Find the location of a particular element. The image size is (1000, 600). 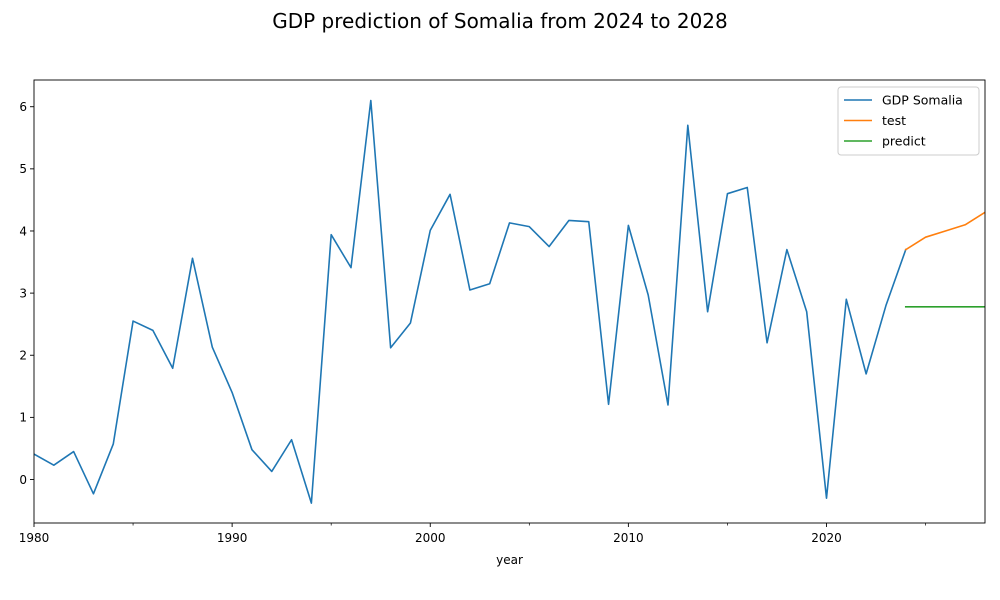

x-axis-label: year is located at coordinates (509, 560).